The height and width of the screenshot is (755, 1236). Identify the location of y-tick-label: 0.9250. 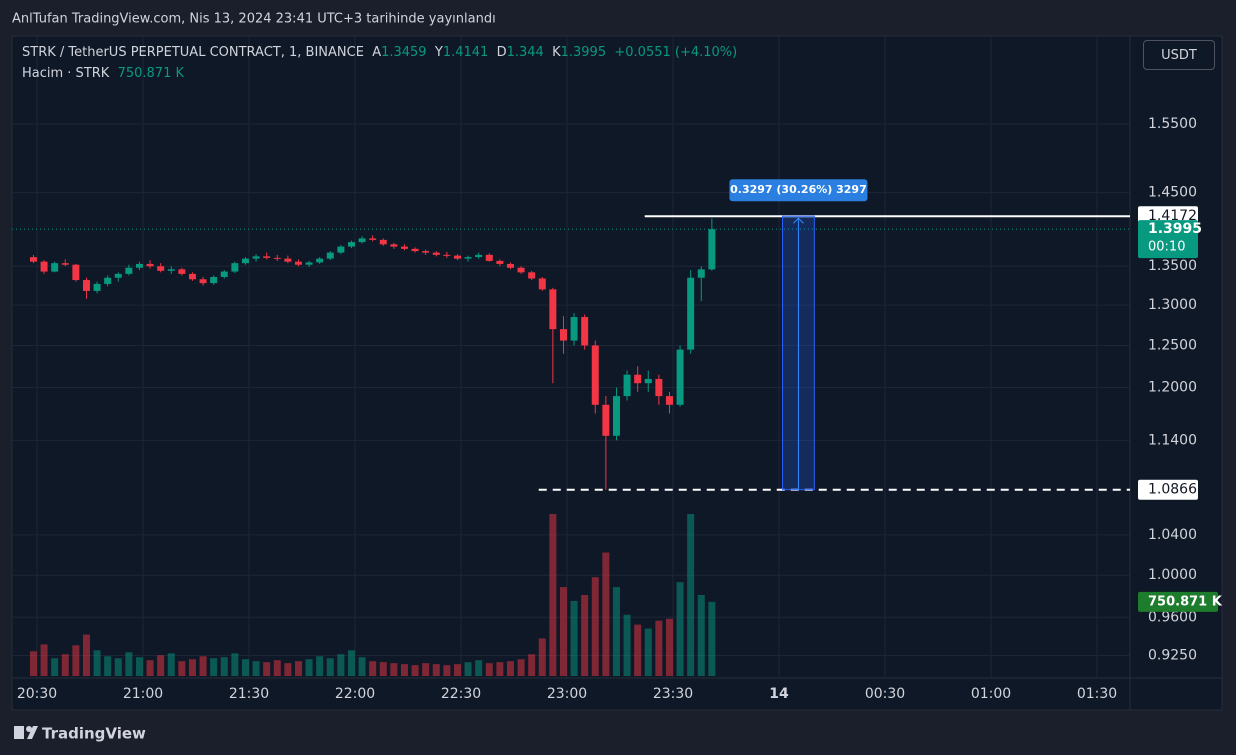
(1172, 655).